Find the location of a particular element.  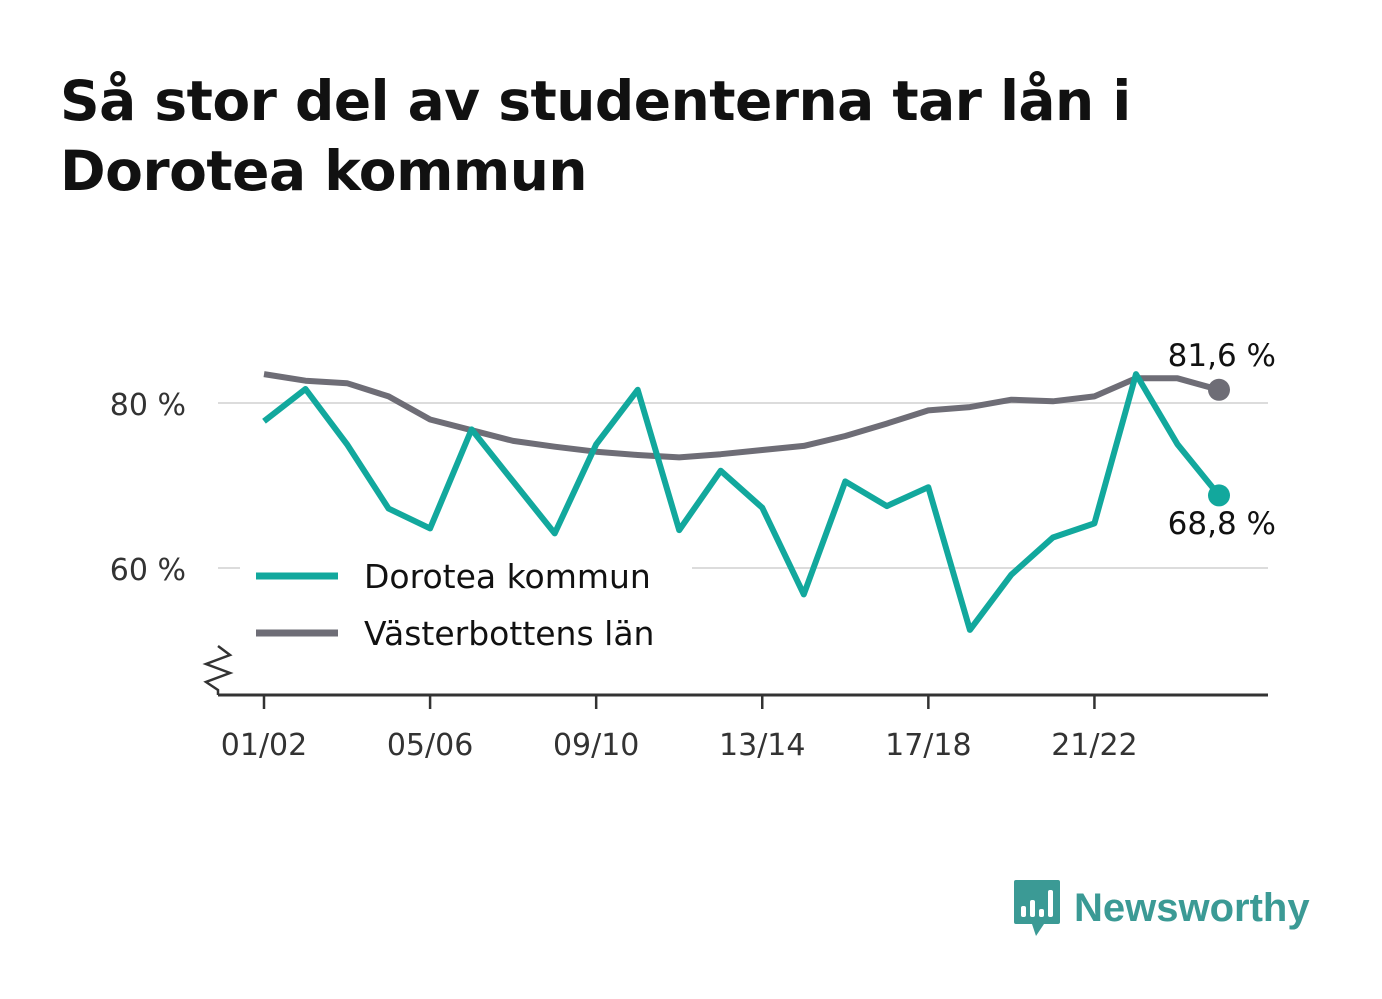

x-axis: 01/02 05/06 09/10 13/14 17/18 21/22 is located at coordinates (743, 728).